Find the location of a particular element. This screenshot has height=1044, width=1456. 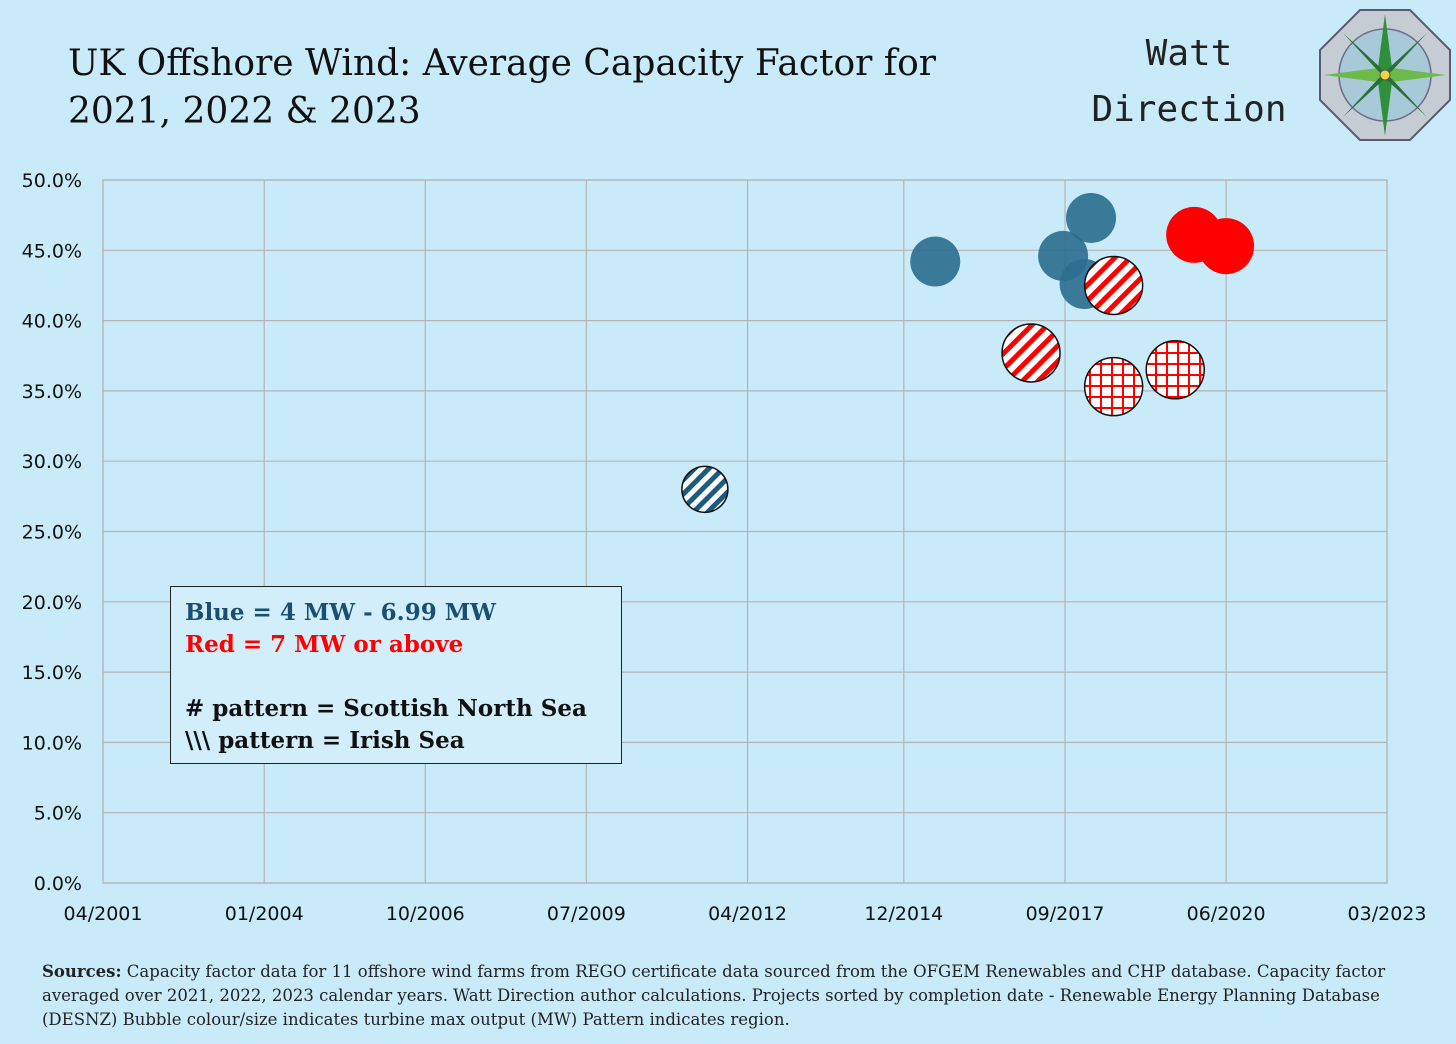

legend-red-entry: Red = 7 MW or above is located at coordinates (324, 644).